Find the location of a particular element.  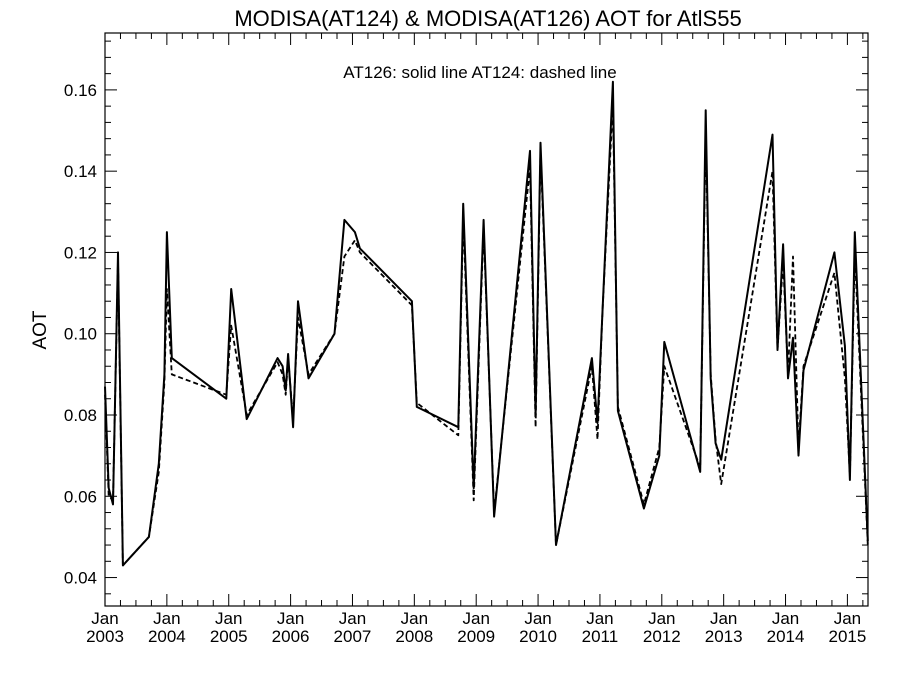

x-tick-year-label: 2009 is located at coordinates (476, 636).